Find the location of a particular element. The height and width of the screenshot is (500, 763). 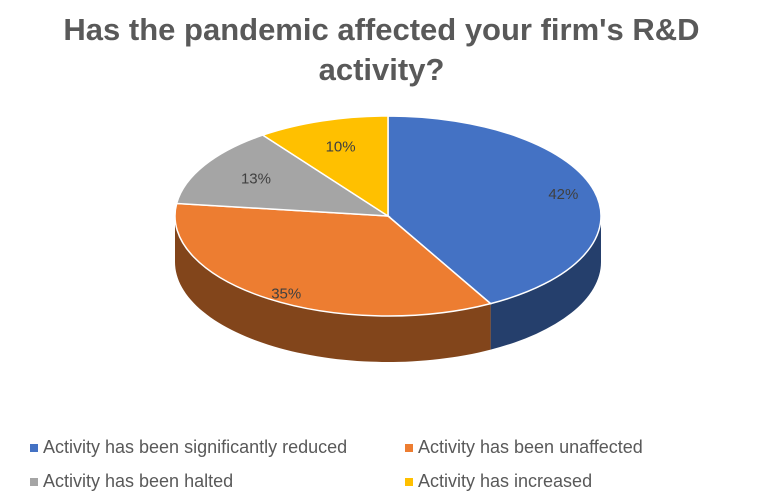

legend-label: Activity has increased is located at coordinates (505, 481).